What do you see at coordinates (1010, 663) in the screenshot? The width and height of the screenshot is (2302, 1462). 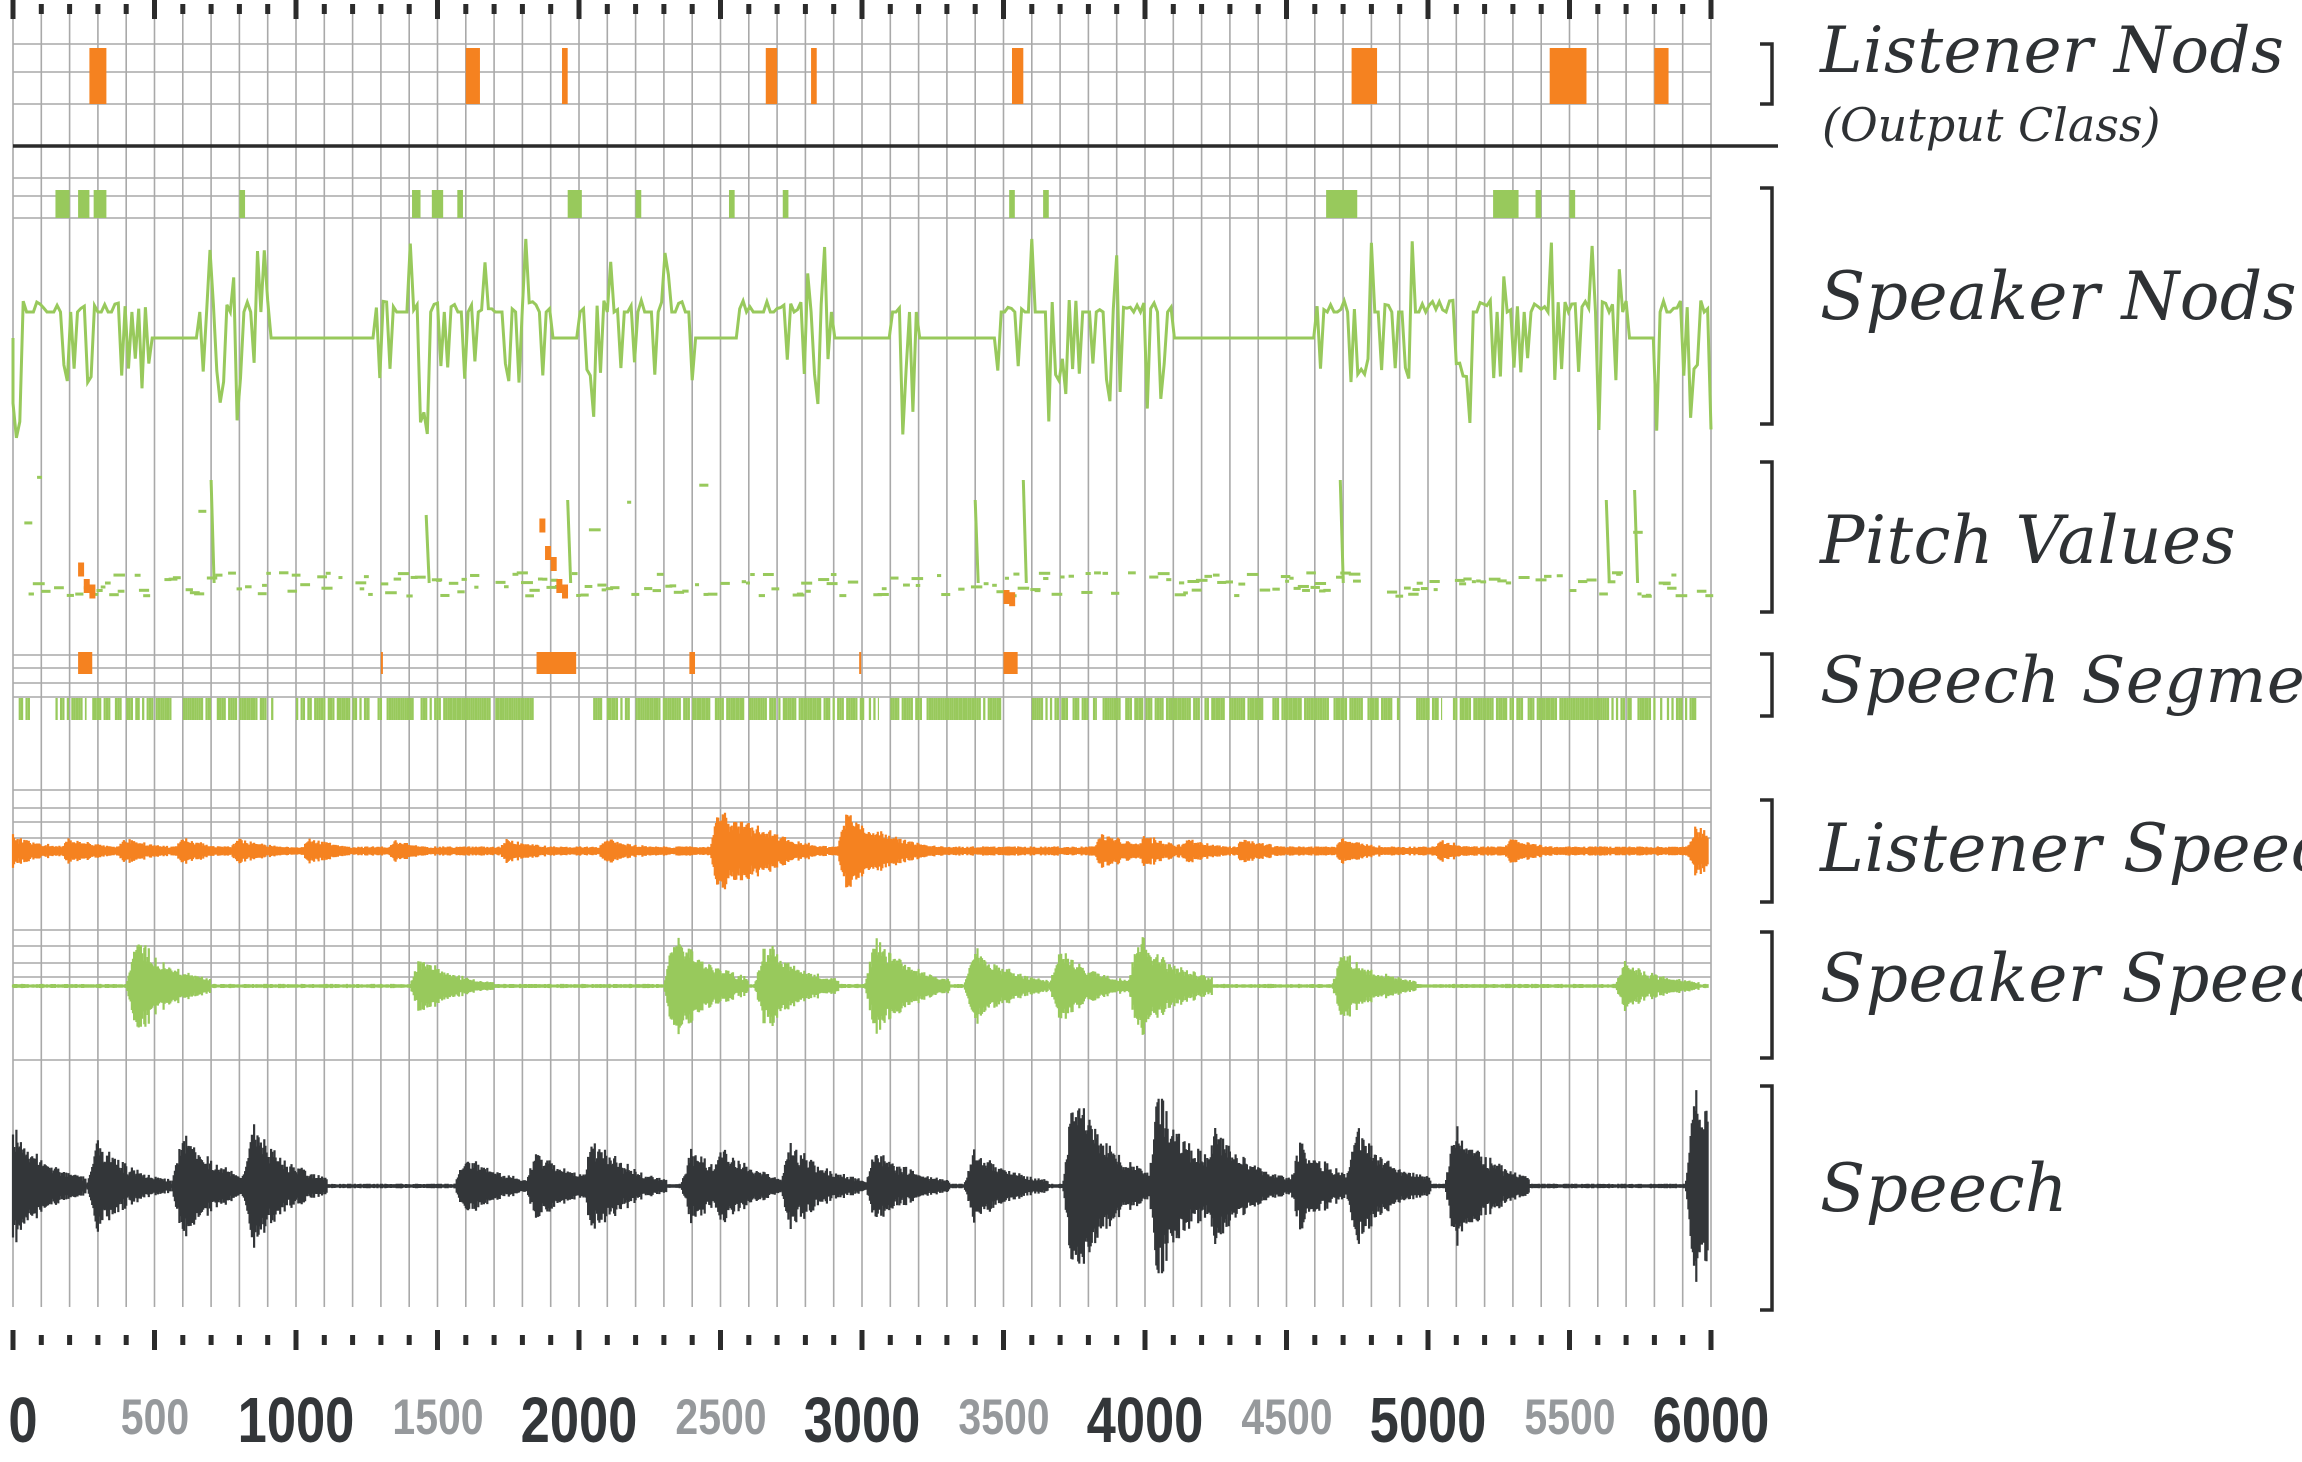 I see `listener-segment` at bounding box center [1010, 663].